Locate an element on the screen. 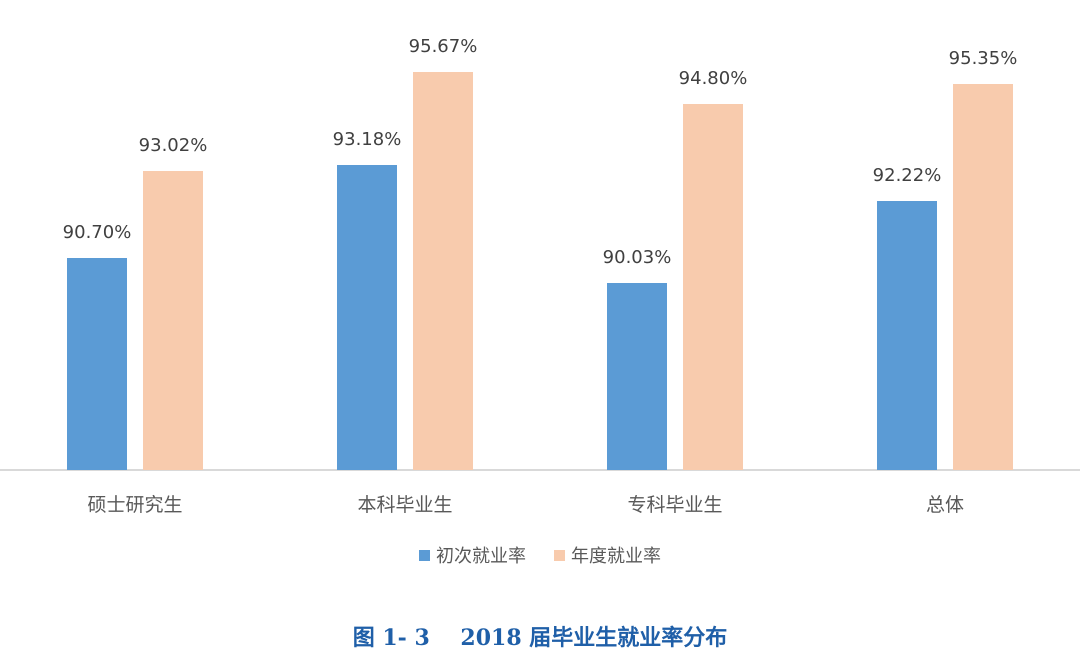 The height and width of the screenshot is (658, 1080). legend-label-initial: 初次就业率 is located at coordinates (481, 556).